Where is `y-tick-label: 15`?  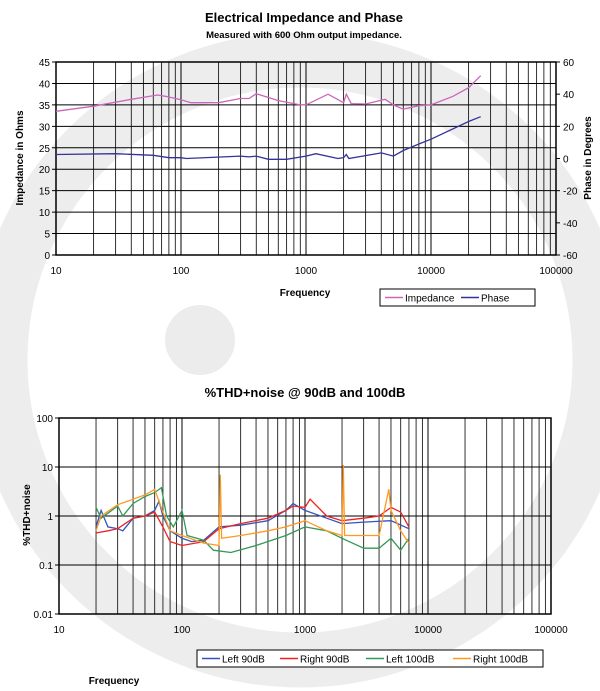 y-tick-label: 15 is located at coordinates (45, 192).